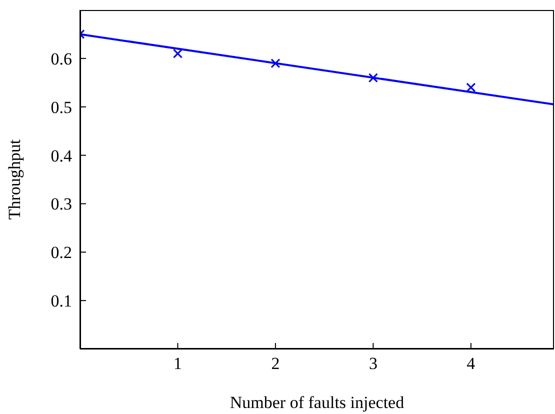 Image resolution: width=555 pixels, height=414 pixels. Describe the element at coordinates (61, 301) in the screenshot. I see `y-tick-label: 0.1` at that location.